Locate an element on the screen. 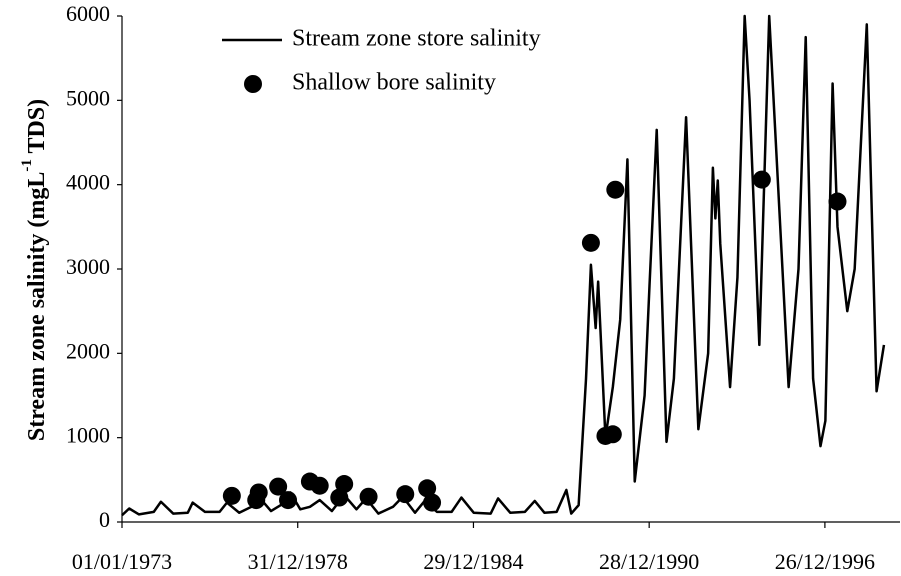 The height and width of the screenshot is (576, 901). y-label-text: Stream zone salinity (mgL is located at coordinates (37, 307).